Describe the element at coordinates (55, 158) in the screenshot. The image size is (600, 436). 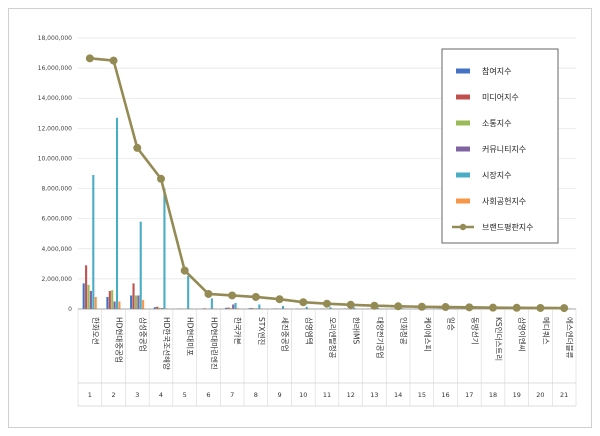
I see `y-tick-label: 10,000,000` at that location.